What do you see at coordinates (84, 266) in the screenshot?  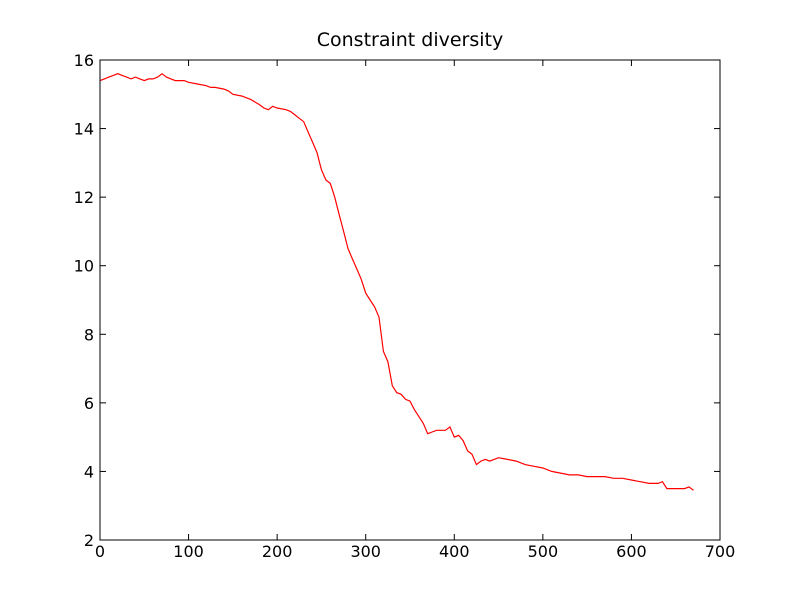 I see `y-tick-label: 10` at bounding box center [84, 266].